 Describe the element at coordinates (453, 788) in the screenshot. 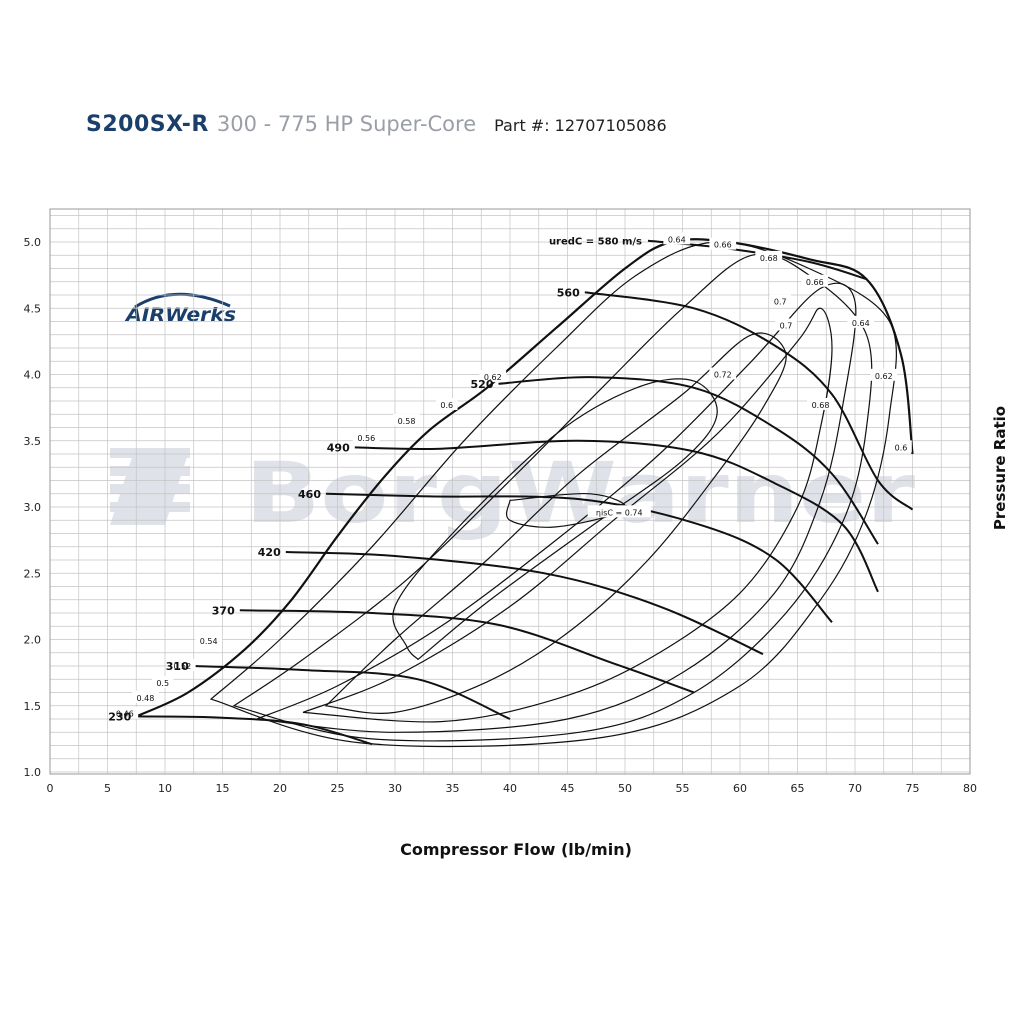

I see `x-tick-label: 35` at that location.